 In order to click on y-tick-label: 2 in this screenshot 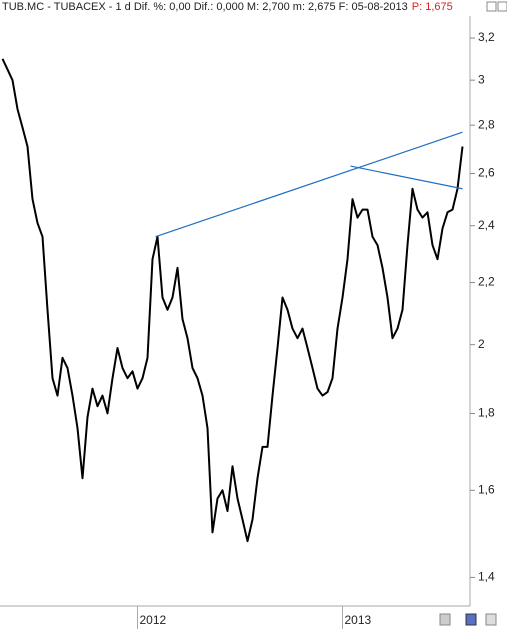, I will do `click(481, 344)`.